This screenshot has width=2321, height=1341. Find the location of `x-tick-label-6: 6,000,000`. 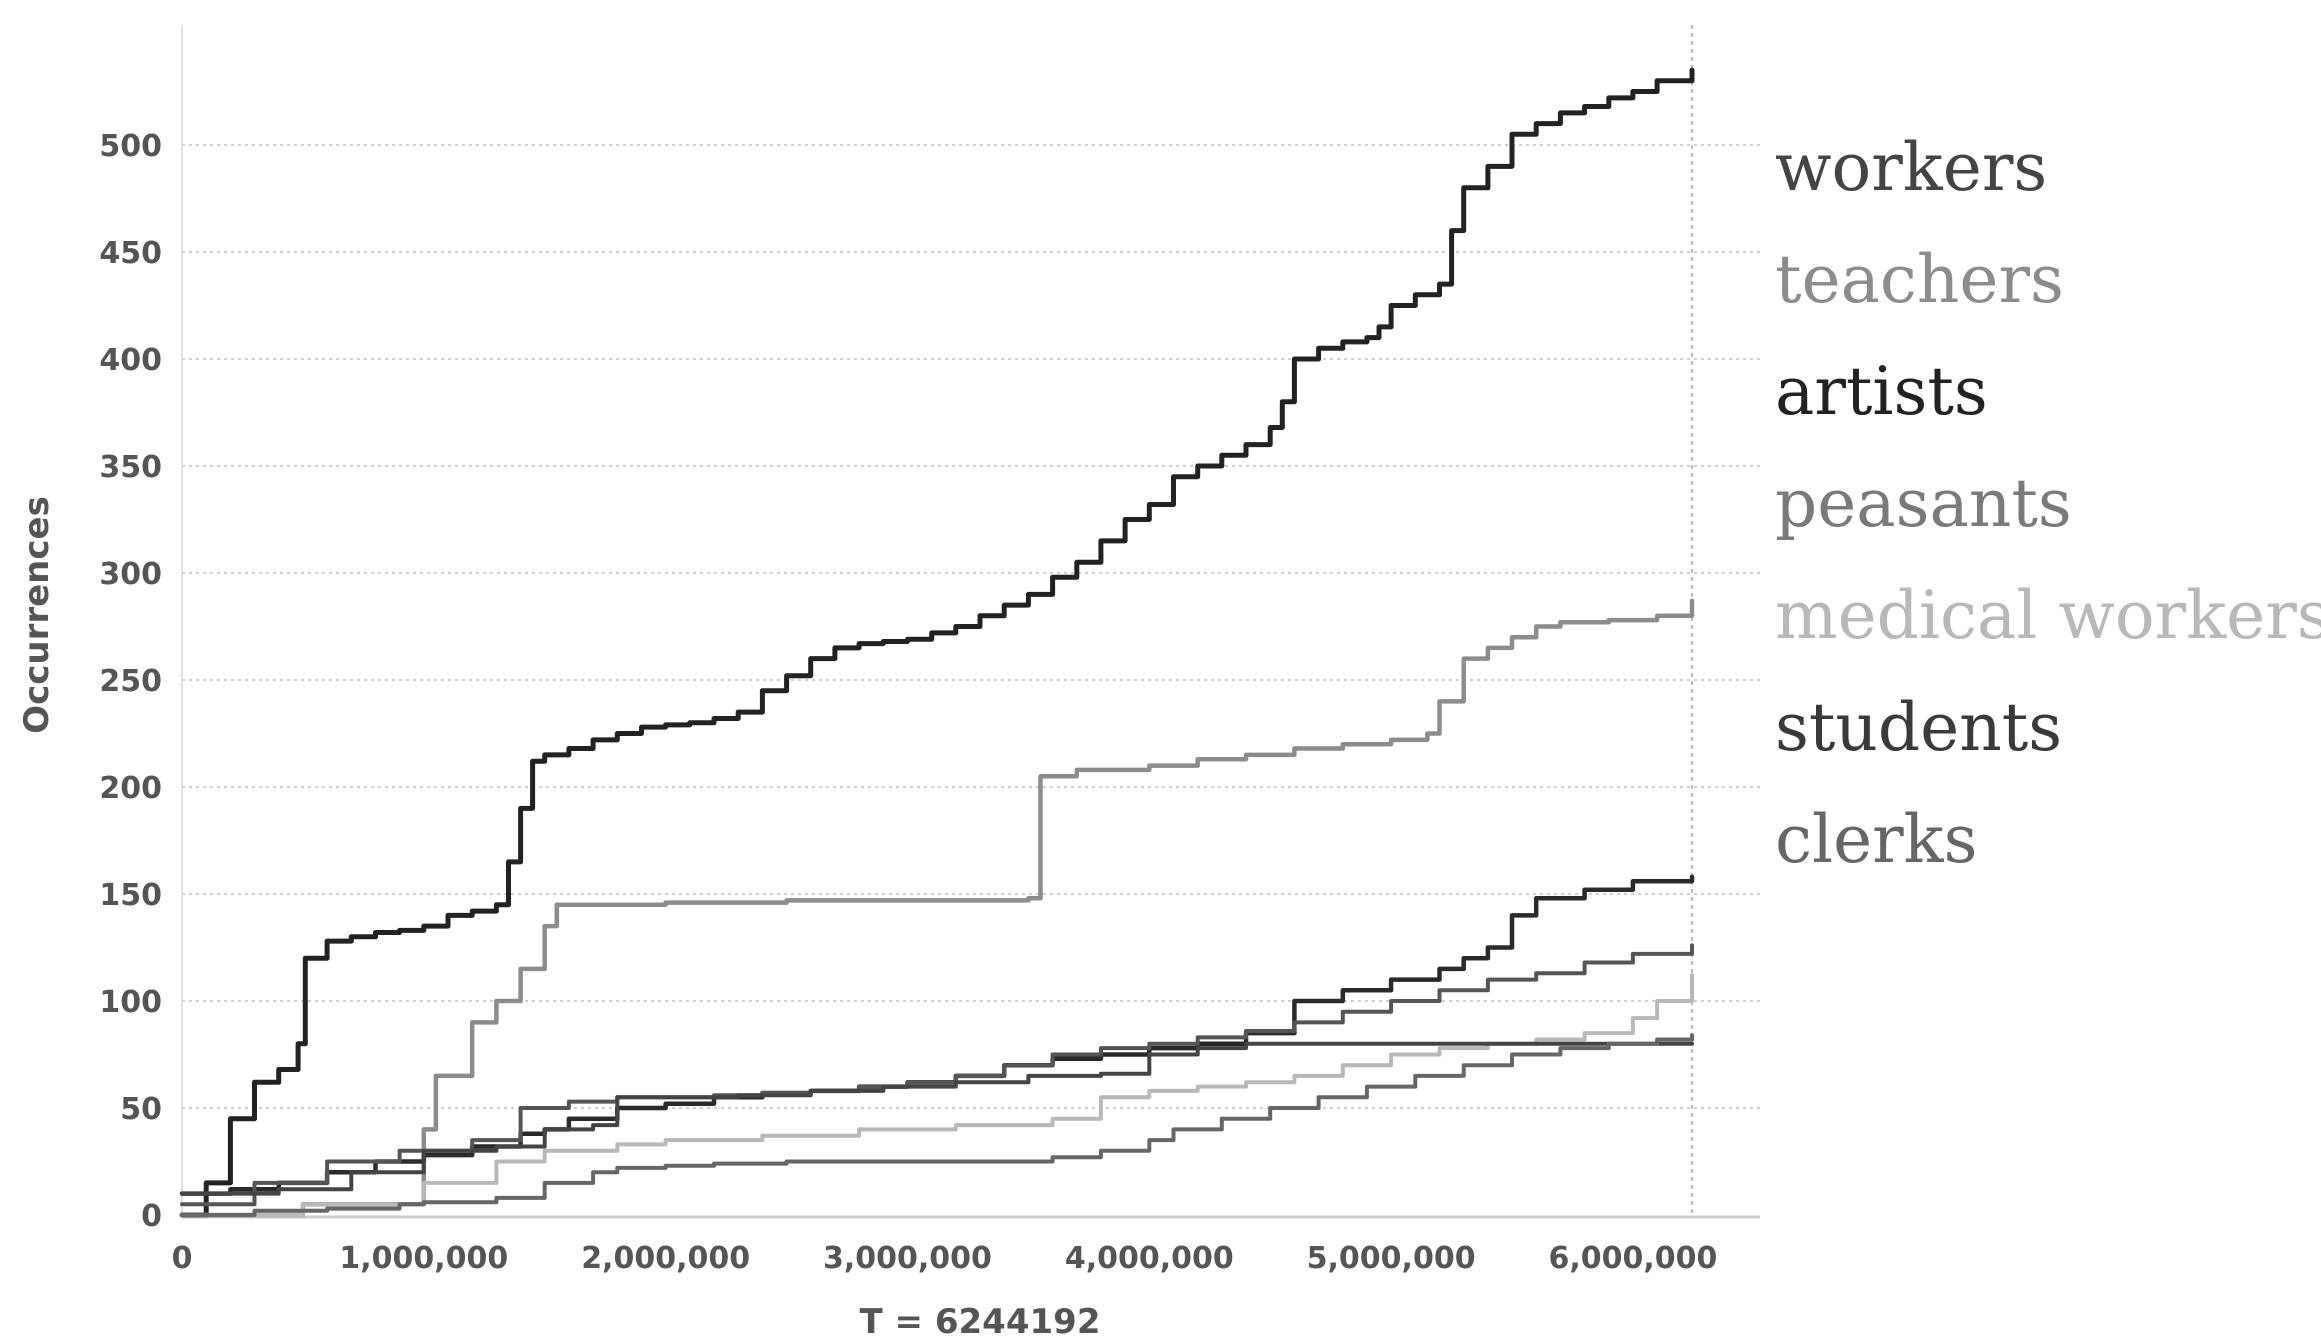

x-tick-label-6: 6,000,000 is located at coordinates (1632, 1258).